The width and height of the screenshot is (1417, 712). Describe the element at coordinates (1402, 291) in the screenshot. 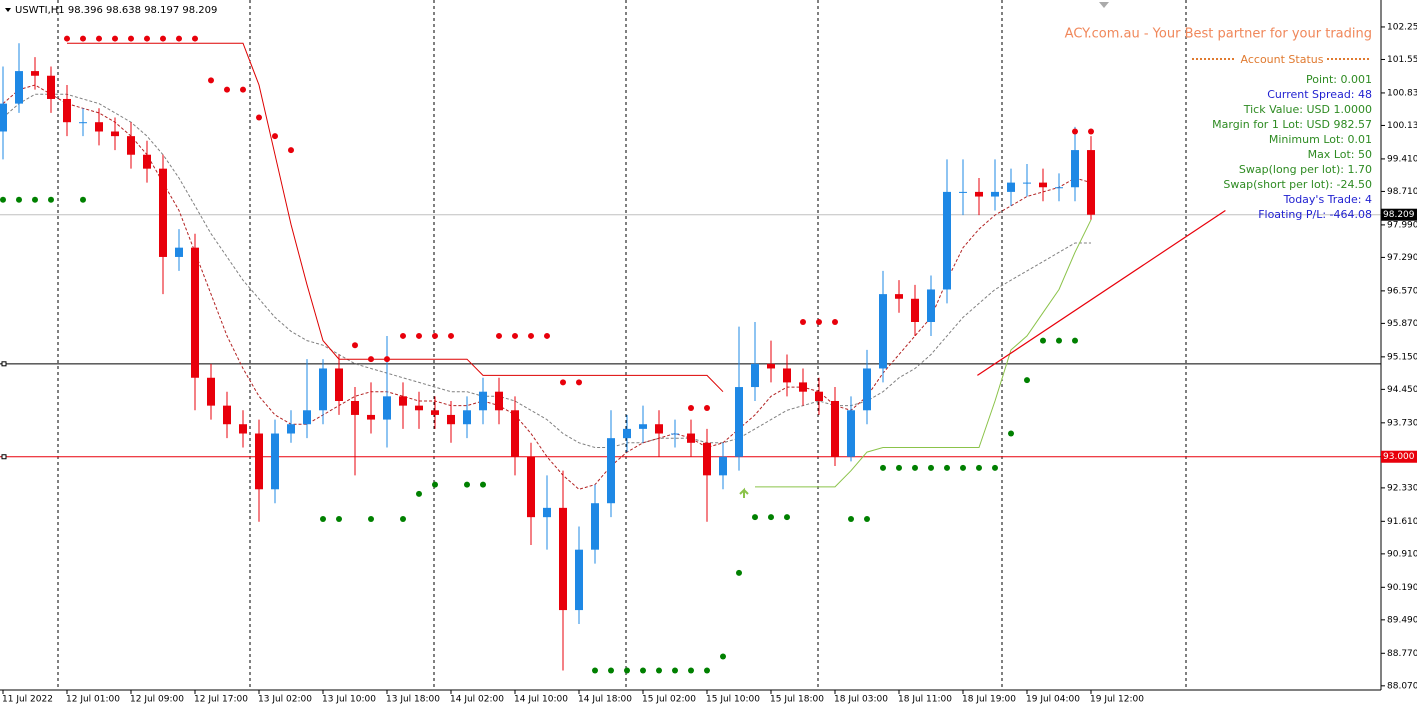

I see `y-tick-label: 96.570` at that location.